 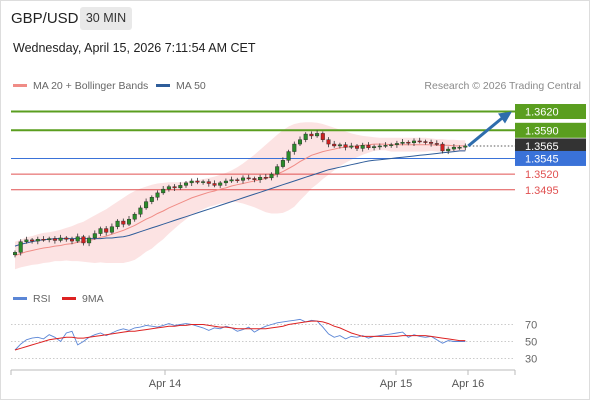 I want to click on rsi-tick-label: 30, so click(x=531, y=360).